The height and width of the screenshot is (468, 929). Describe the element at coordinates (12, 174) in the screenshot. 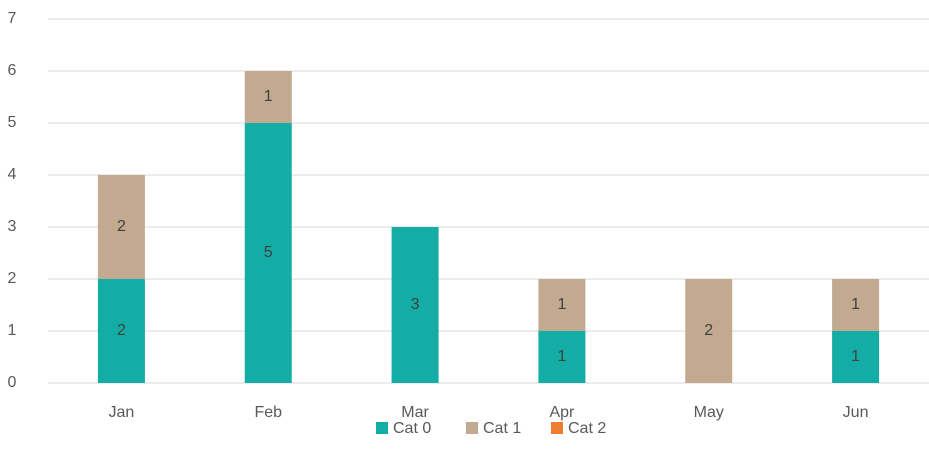

I see `y-tick-label: 4` at that location.